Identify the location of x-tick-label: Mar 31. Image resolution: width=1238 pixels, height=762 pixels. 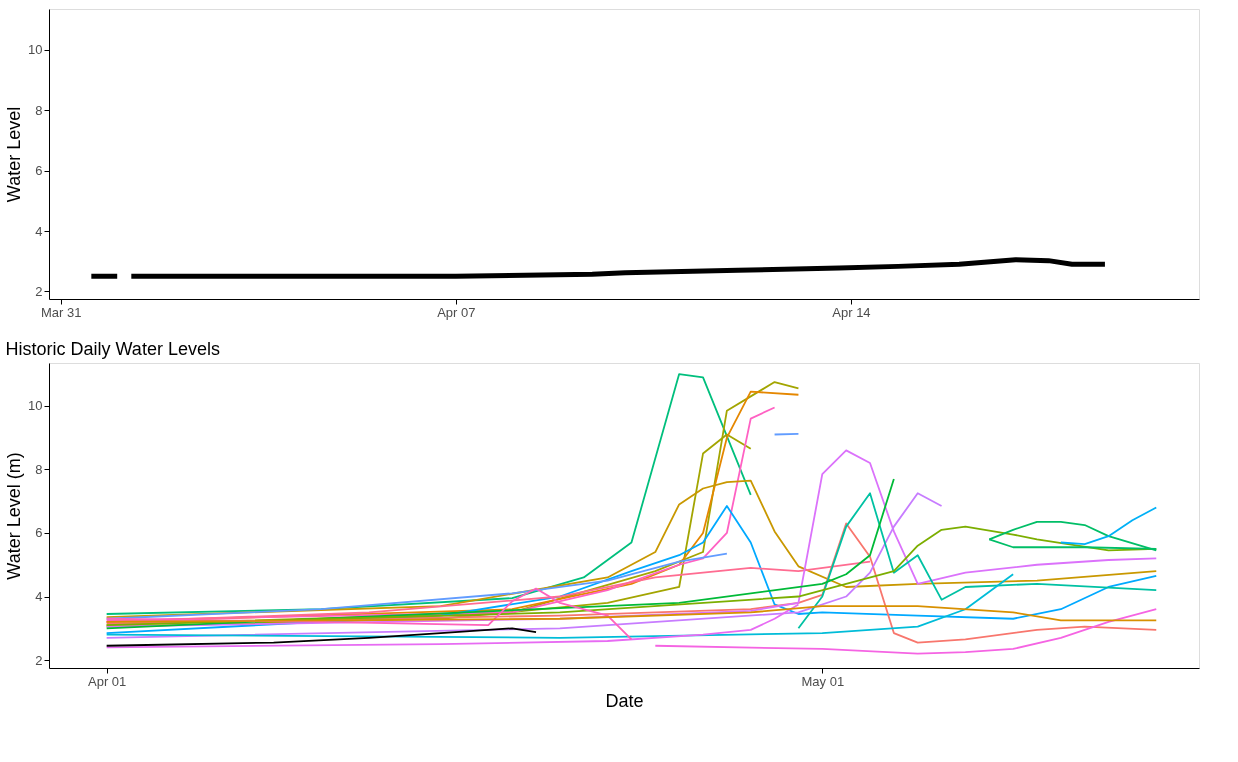
(61, 312).